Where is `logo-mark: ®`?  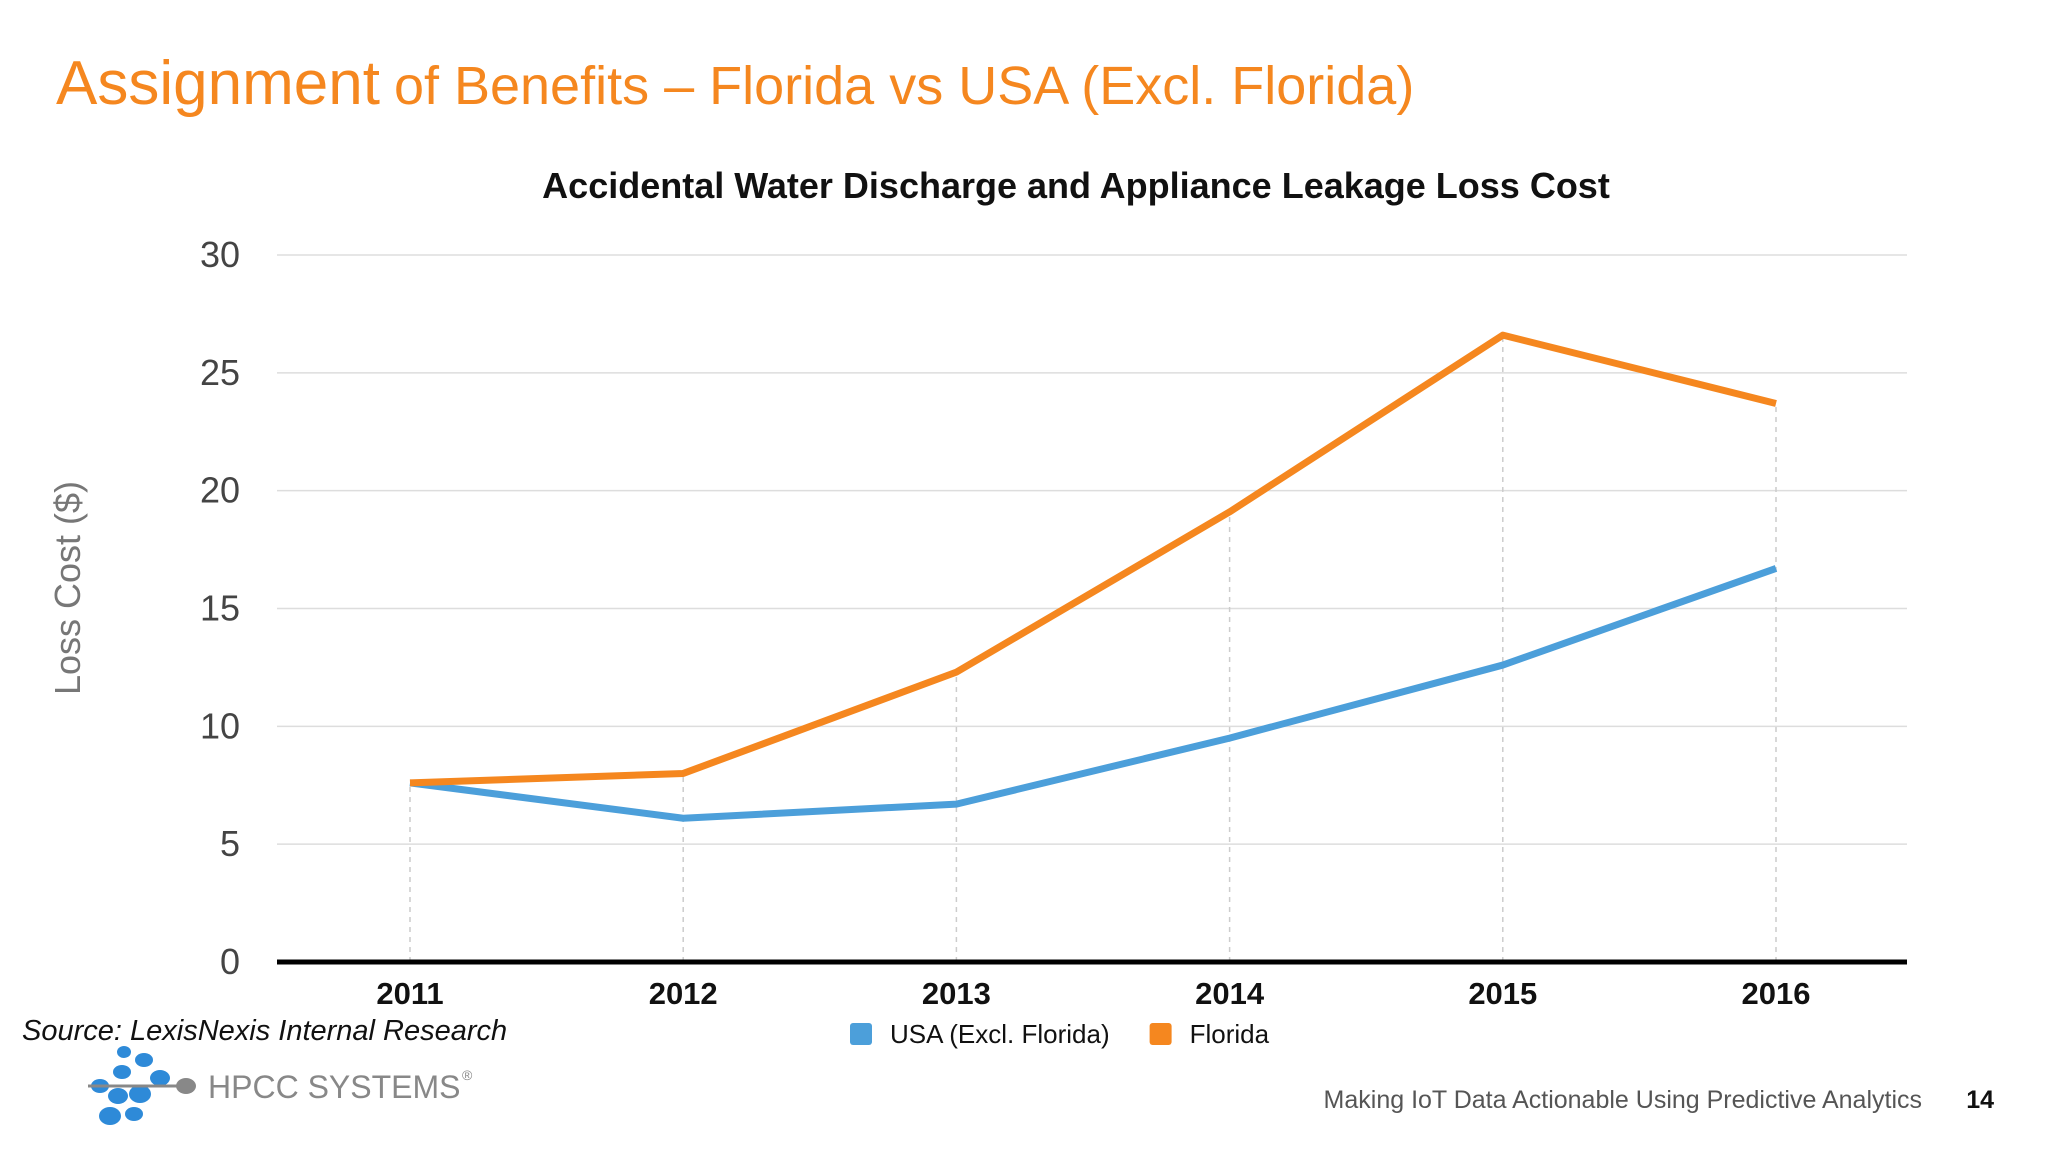
logo-mark: ® is located at coordinates (467, 1075).